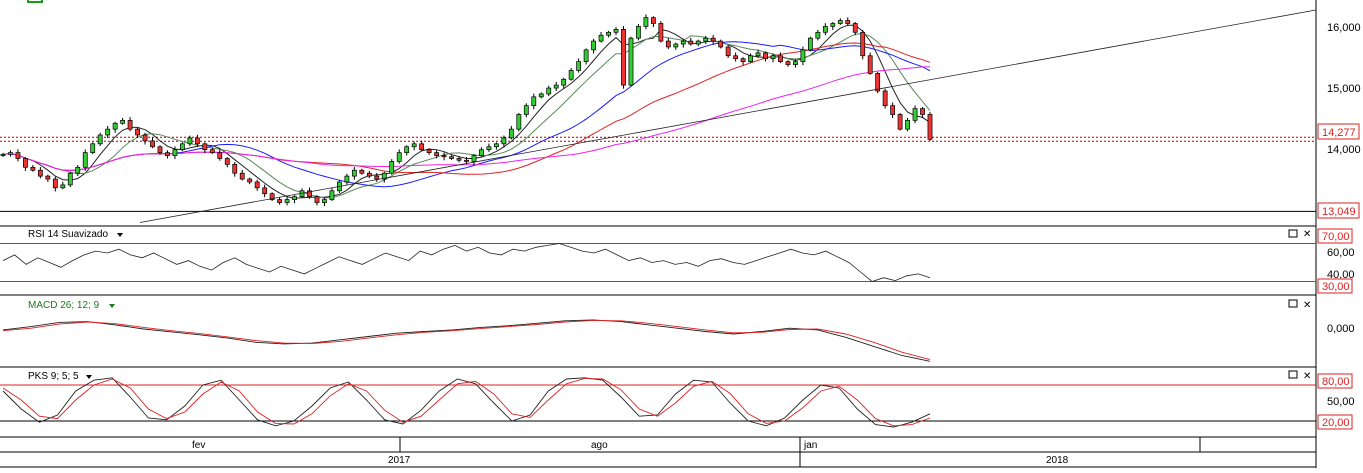 This screenshot has height=473, width=1363. I want to click on macd-close-icon: ✕, so click(1307, 305).